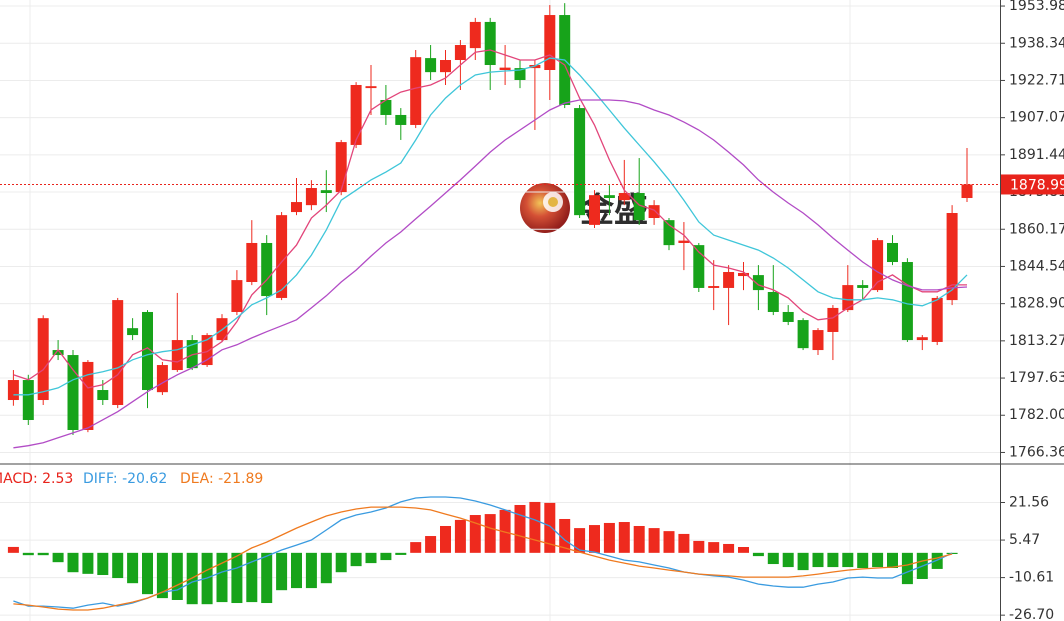  Describe the element at coordinates (1032, 184) in the screenshot. I see `last-price-box` at that location.